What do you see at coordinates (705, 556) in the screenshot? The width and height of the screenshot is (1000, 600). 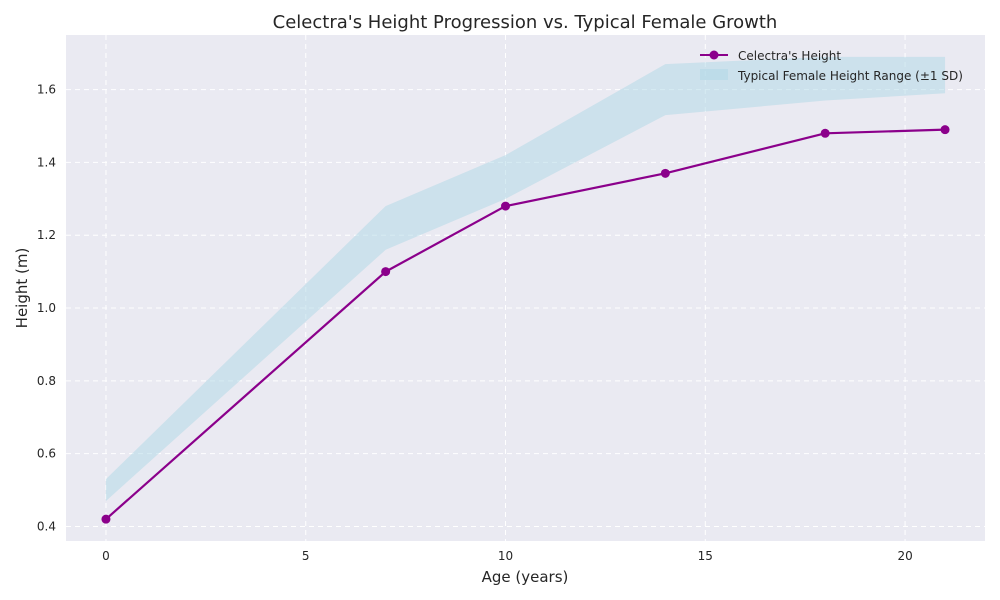 I see `x-tick-label: 15` at bounding box center [705, 556].